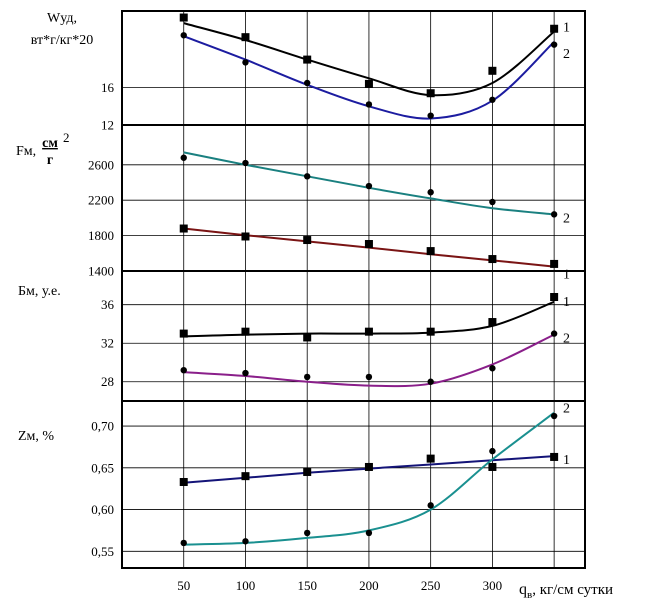  I want to click on x-tick-label: 250, so click(431, 585).